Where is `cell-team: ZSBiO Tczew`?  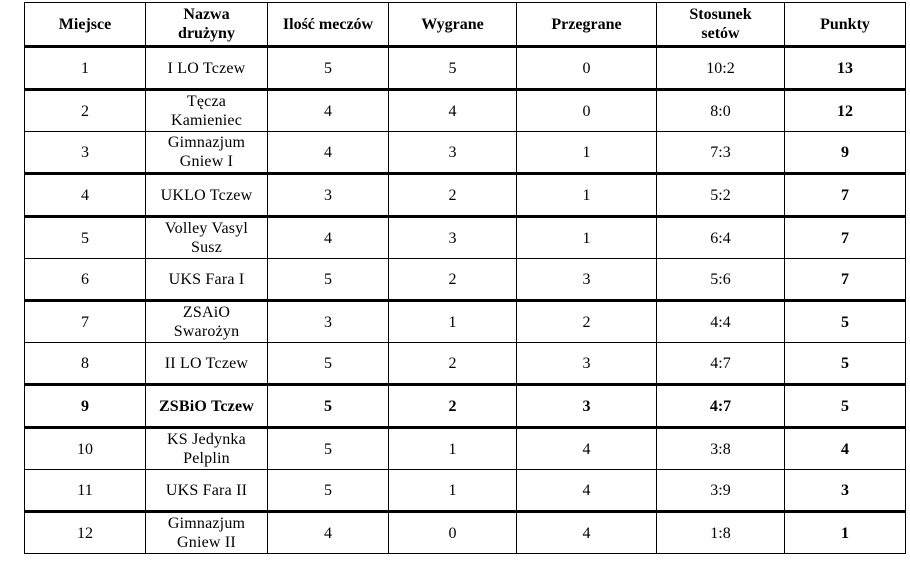 cell-team: ZSBiO Tczew is located at coordinates (206, 406).